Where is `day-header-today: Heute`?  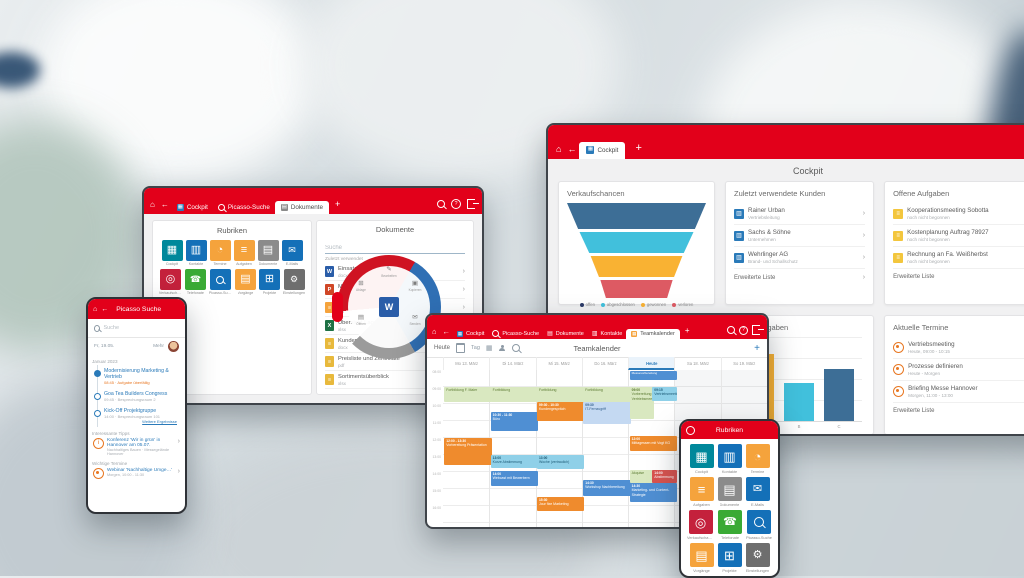 day-header-today: Heute is located at coordinates (651, 363).